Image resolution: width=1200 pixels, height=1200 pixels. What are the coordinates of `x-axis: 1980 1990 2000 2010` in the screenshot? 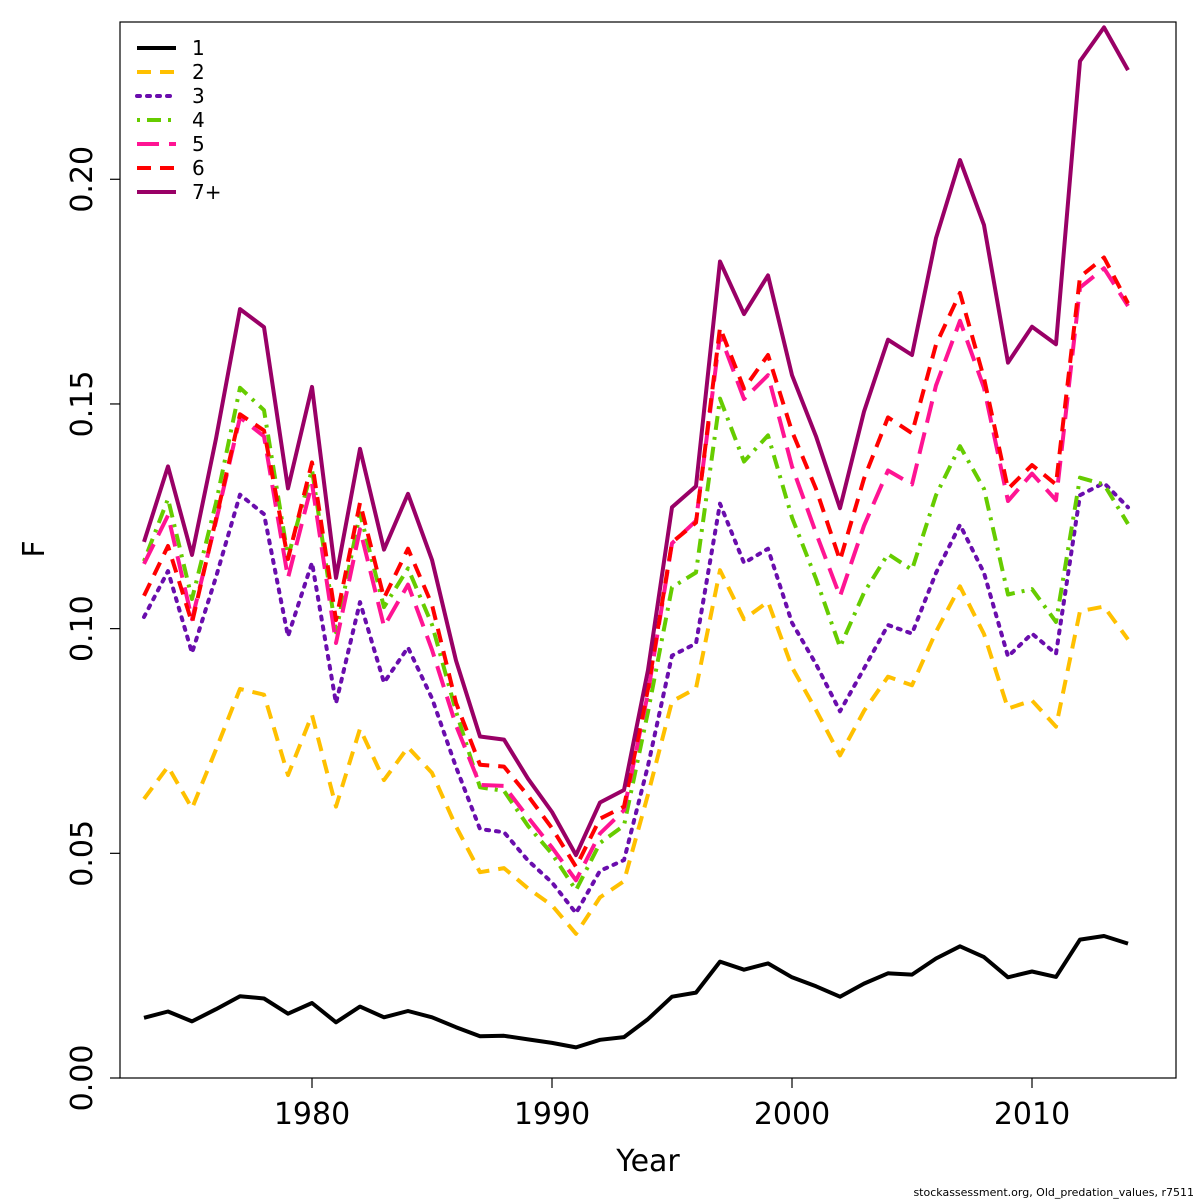 It's located at (672, 1105).